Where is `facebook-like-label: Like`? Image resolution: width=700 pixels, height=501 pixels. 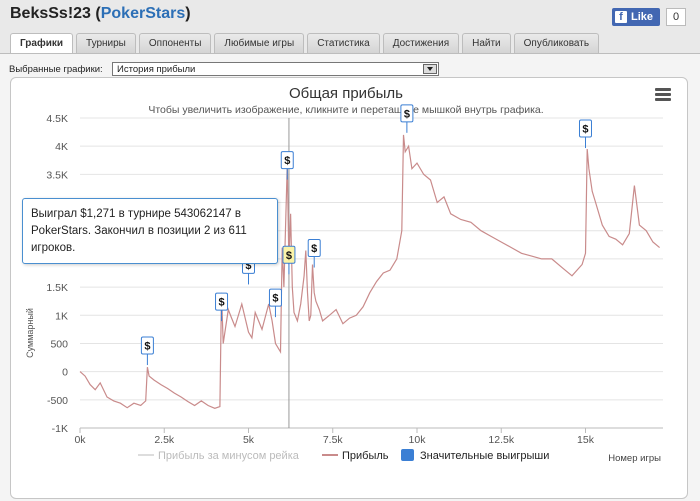 facebook-like-label: Like is located at coordinates (642, 17).